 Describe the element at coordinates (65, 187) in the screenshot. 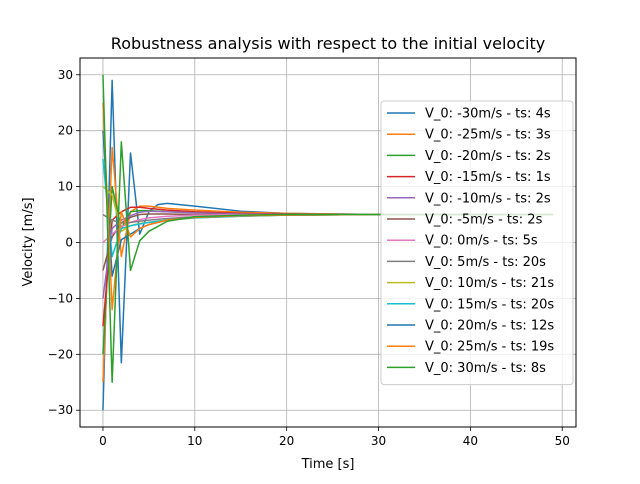

I see `y-tick-label: 10` at that location.